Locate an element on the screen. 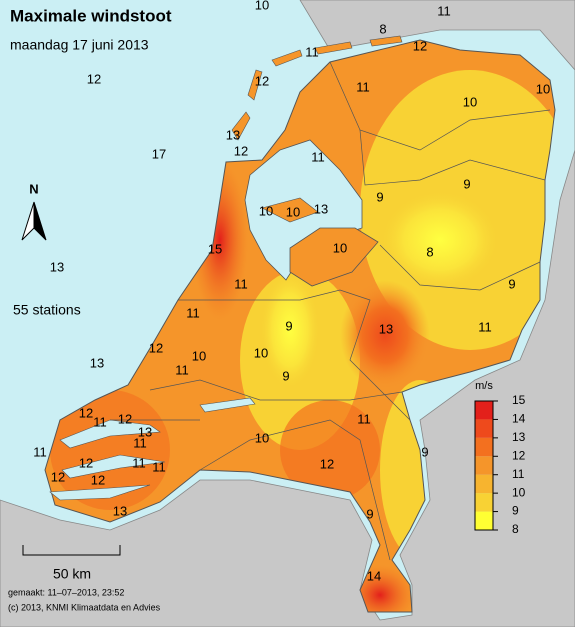 This screenshot has height=627, width=575. legend-frame is located at coordinates (484, 465).